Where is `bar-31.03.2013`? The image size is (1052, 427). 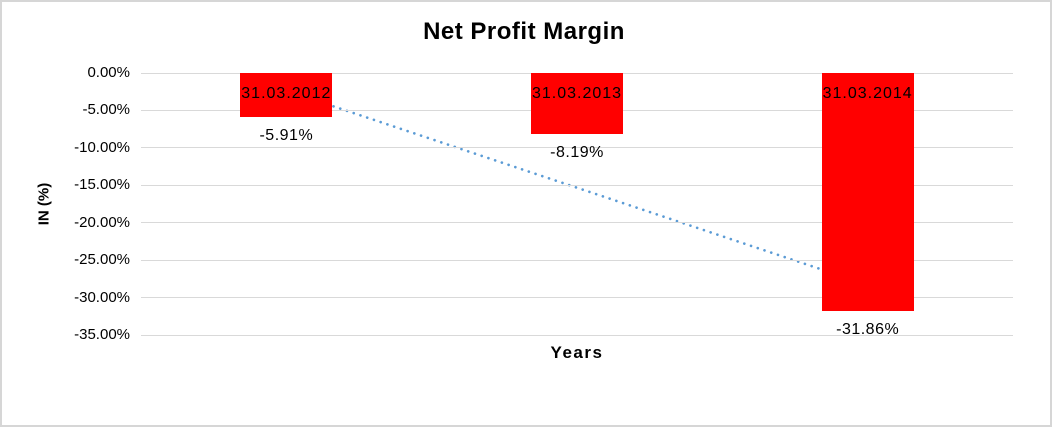
bar-31.03.2013 is located at coordinates (577, 104).